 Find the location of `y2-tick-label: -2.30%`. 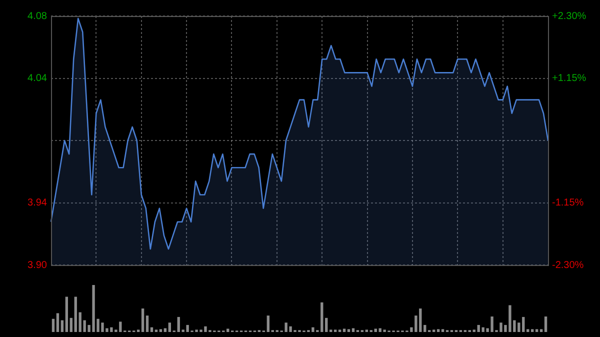

y2-tick-label: -2.30% is located at coordinates (568, 265).